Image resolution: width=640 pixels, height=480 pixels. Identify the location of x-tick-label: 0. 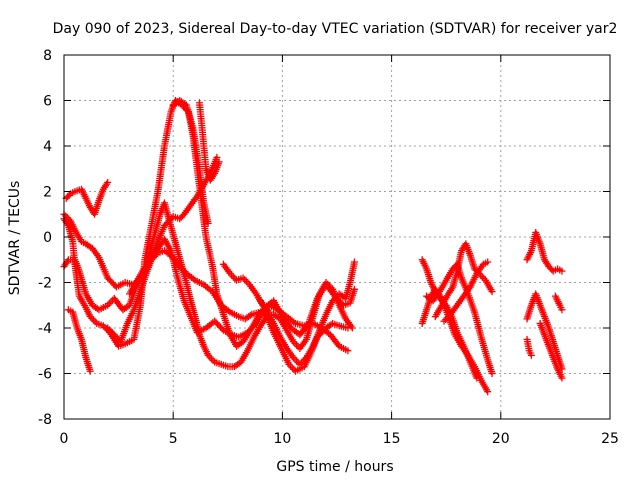
(64, 439).